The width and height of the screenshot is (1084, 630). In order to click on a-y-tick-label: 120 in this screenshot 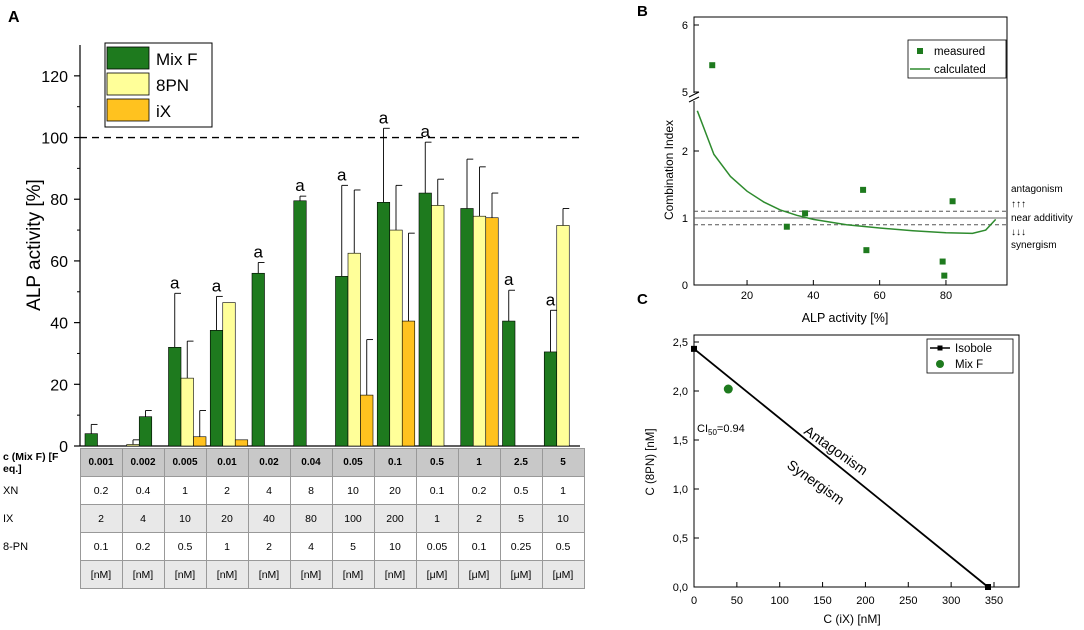, I will do `click(54, 77)`.